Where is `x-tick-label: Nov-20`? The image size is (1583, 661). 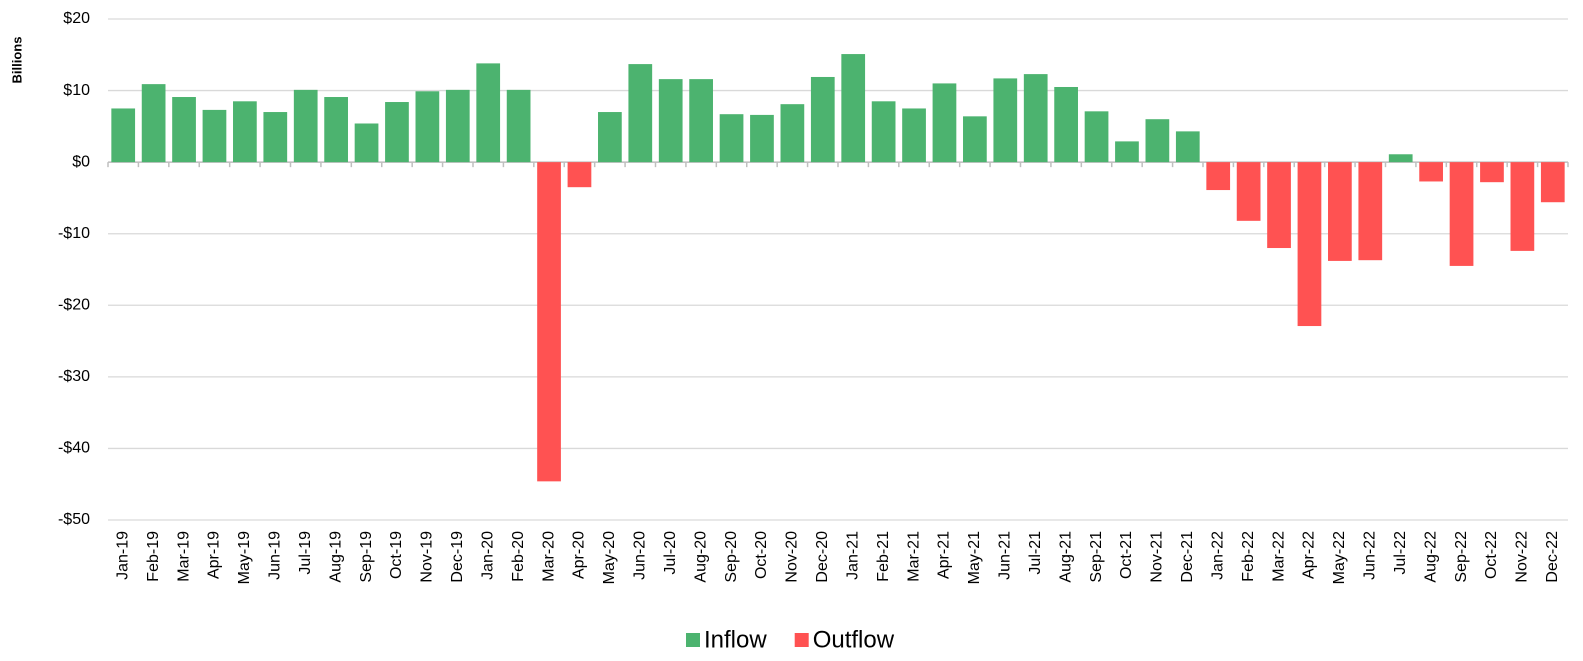 x-tick-label: Nov-20 is located at coordinates (792, 557).